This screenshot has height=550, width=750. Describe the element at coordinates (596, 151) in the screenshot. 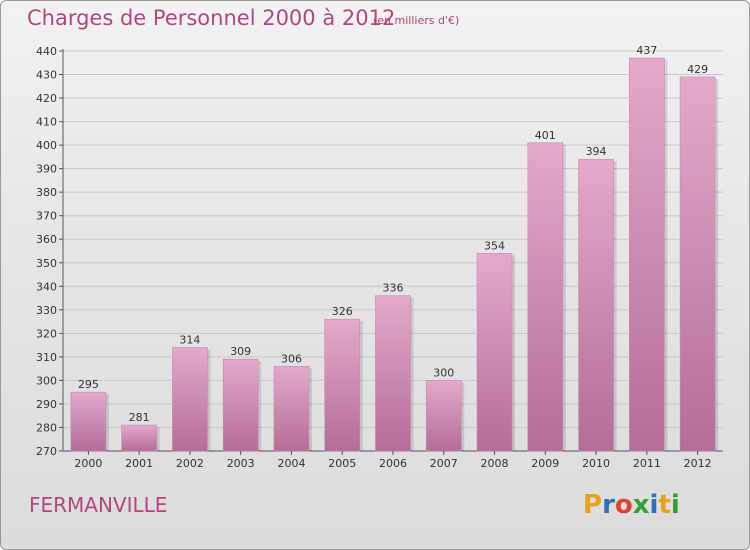

I see `data-label: 394` at that location.